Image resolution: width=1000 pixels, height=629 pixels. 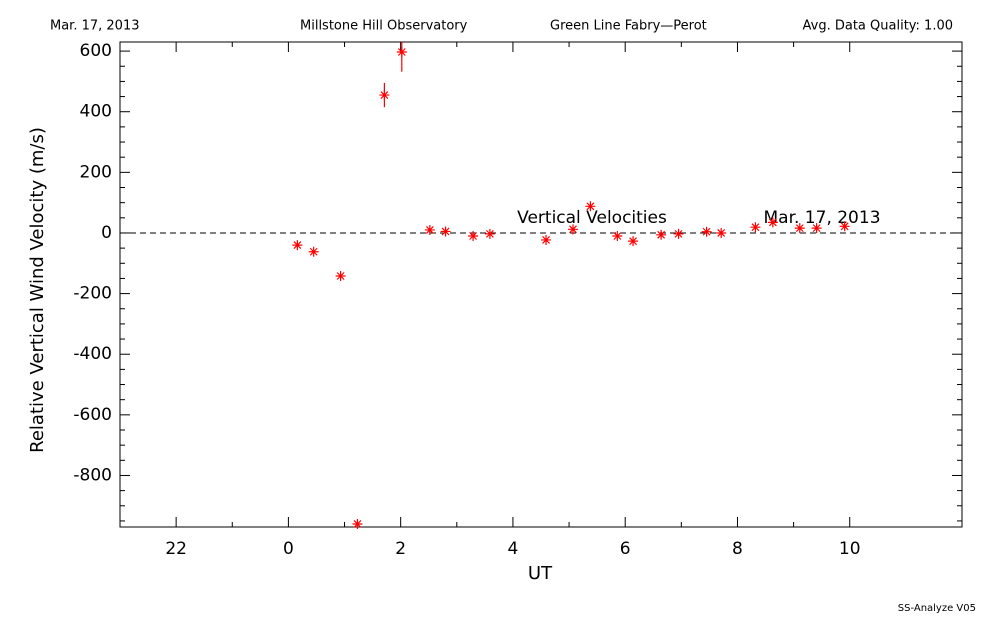 What do you see at coordinates (106, 233) in the screenshot?
I see `y-tick-label: 0` at bounding box center [106, 233].